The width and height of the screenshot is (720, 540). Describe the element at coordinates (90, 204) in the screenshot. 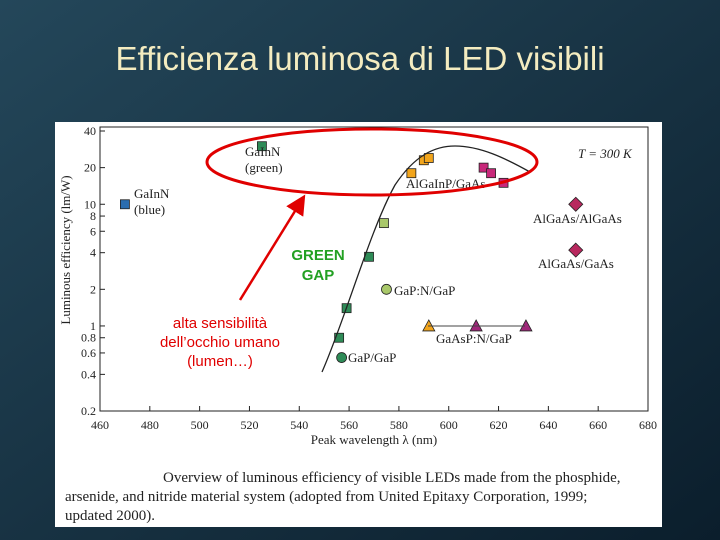

I see `y-tick-label: 10` at that location.